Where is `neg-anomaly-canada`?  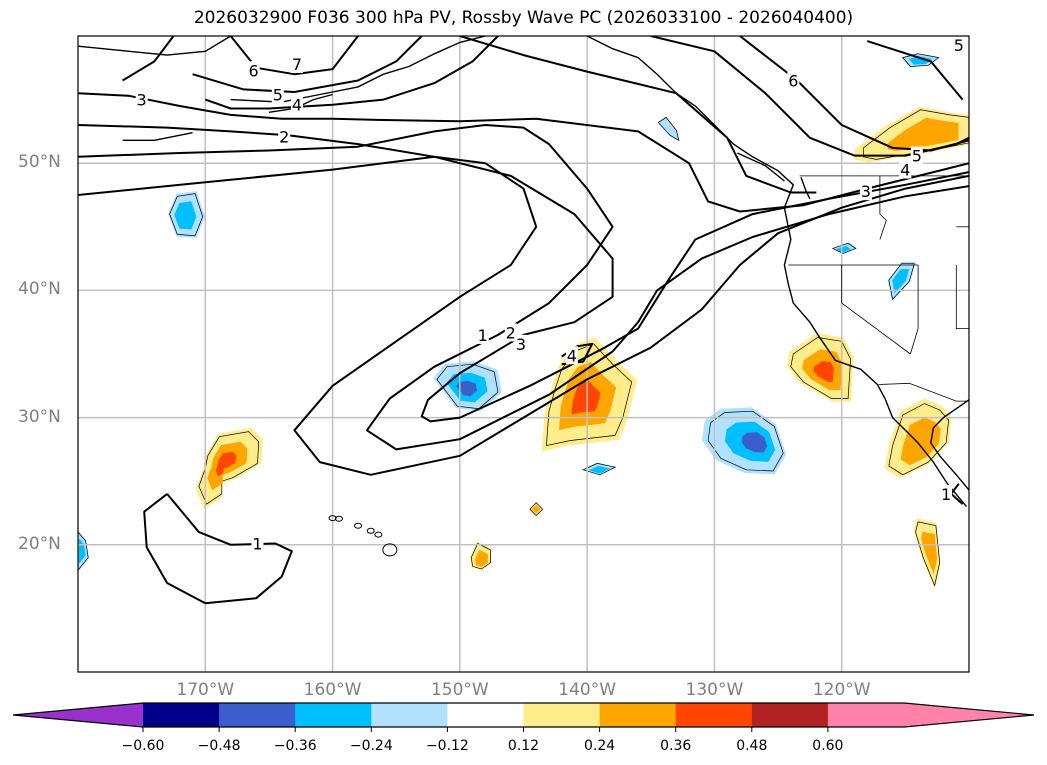 neg-anomaly-canada is located at coordinates (920, 60).